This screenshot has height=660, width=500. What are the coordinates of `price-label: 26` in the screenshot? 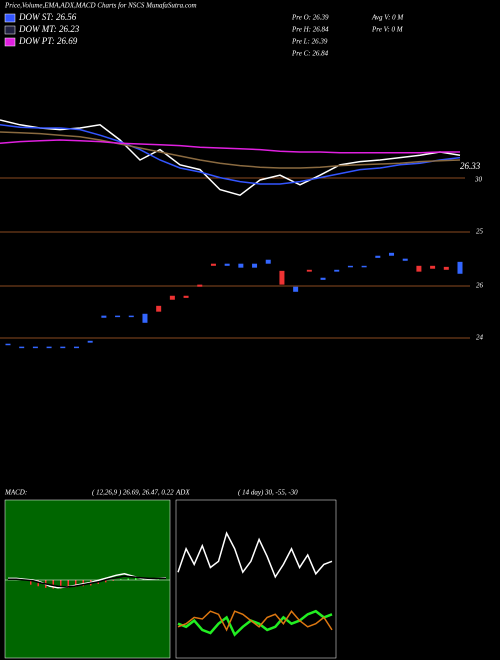 It's located at (480, 286).